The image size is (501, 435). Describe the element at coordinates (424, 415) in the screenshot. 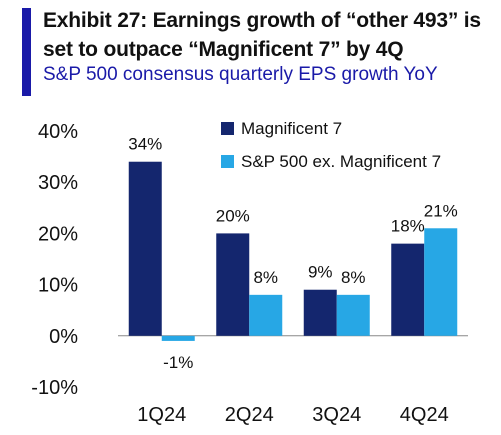

I see `x-tick-label: 4Q24` at that location.